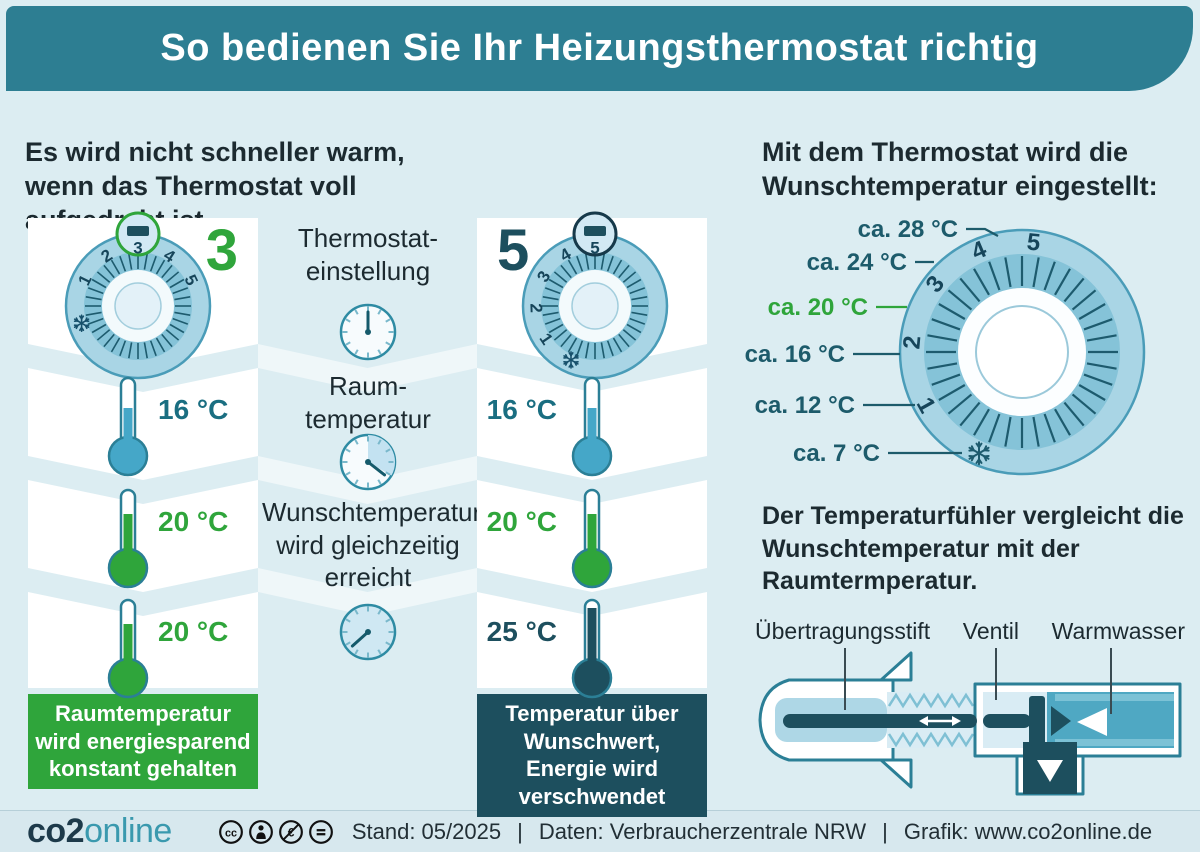  What do you see at coordinates (795, 354) in the screenshot?
I see `scale-label: ca. 16 °C` at bounding box center [795, 354].